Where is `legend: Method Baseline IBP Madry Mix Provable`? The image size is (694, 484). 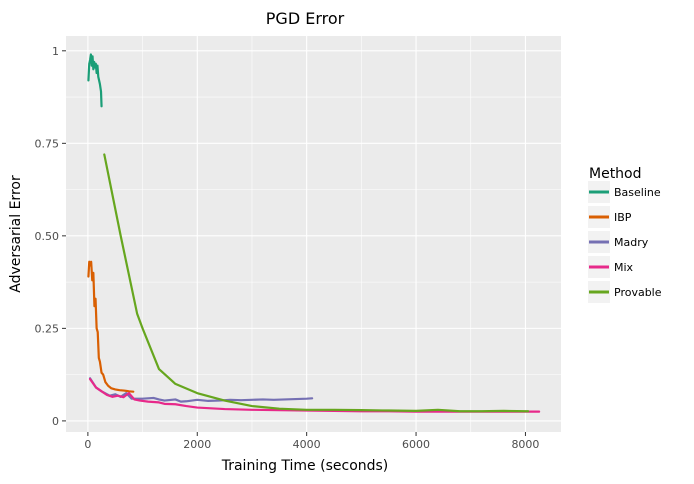
legend: Method Baseline IBP Madry Mix Provable is located at coordinates (625, 234).